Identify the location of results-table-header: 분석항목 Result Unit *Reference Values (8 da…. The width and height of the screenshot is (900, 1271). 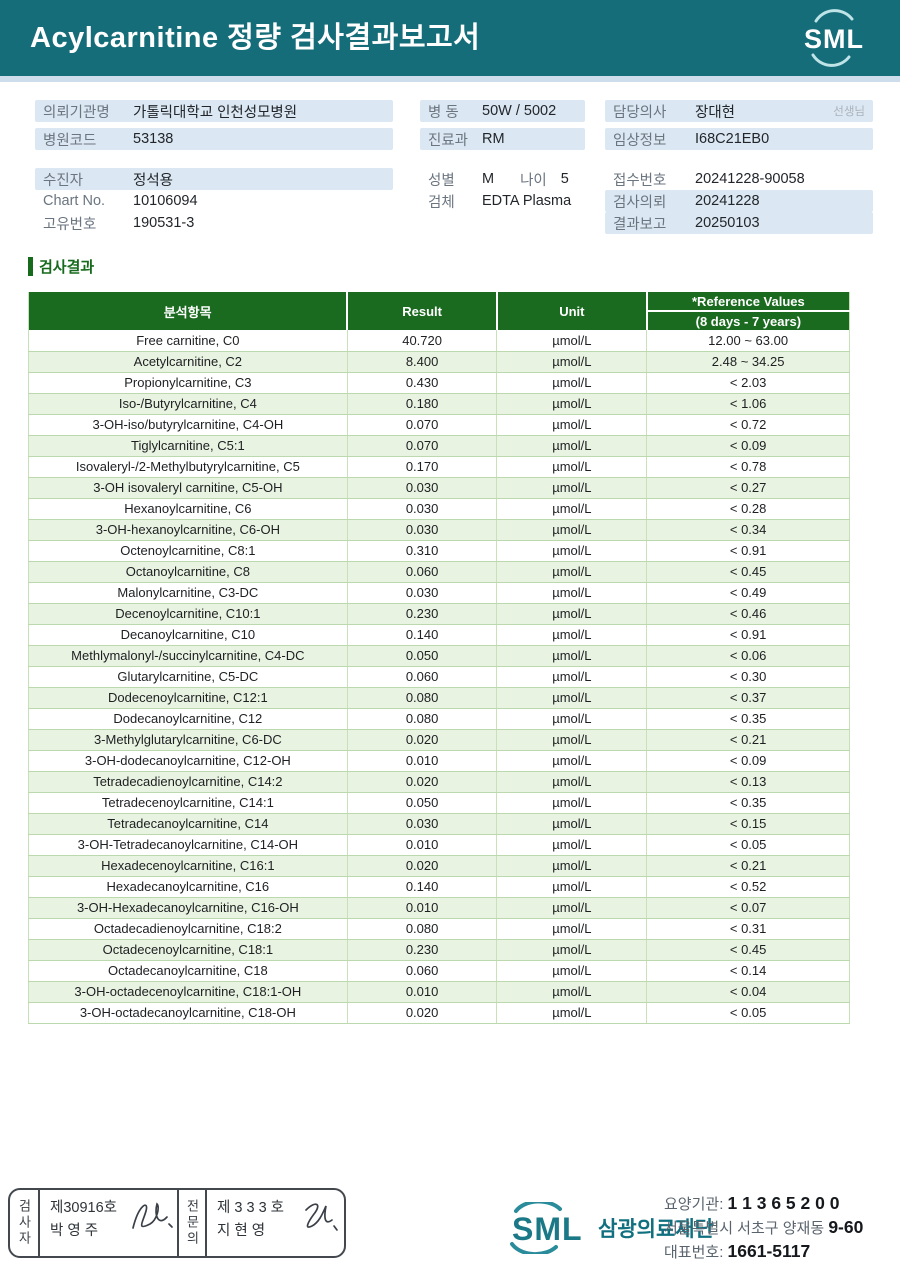
(439, 311).